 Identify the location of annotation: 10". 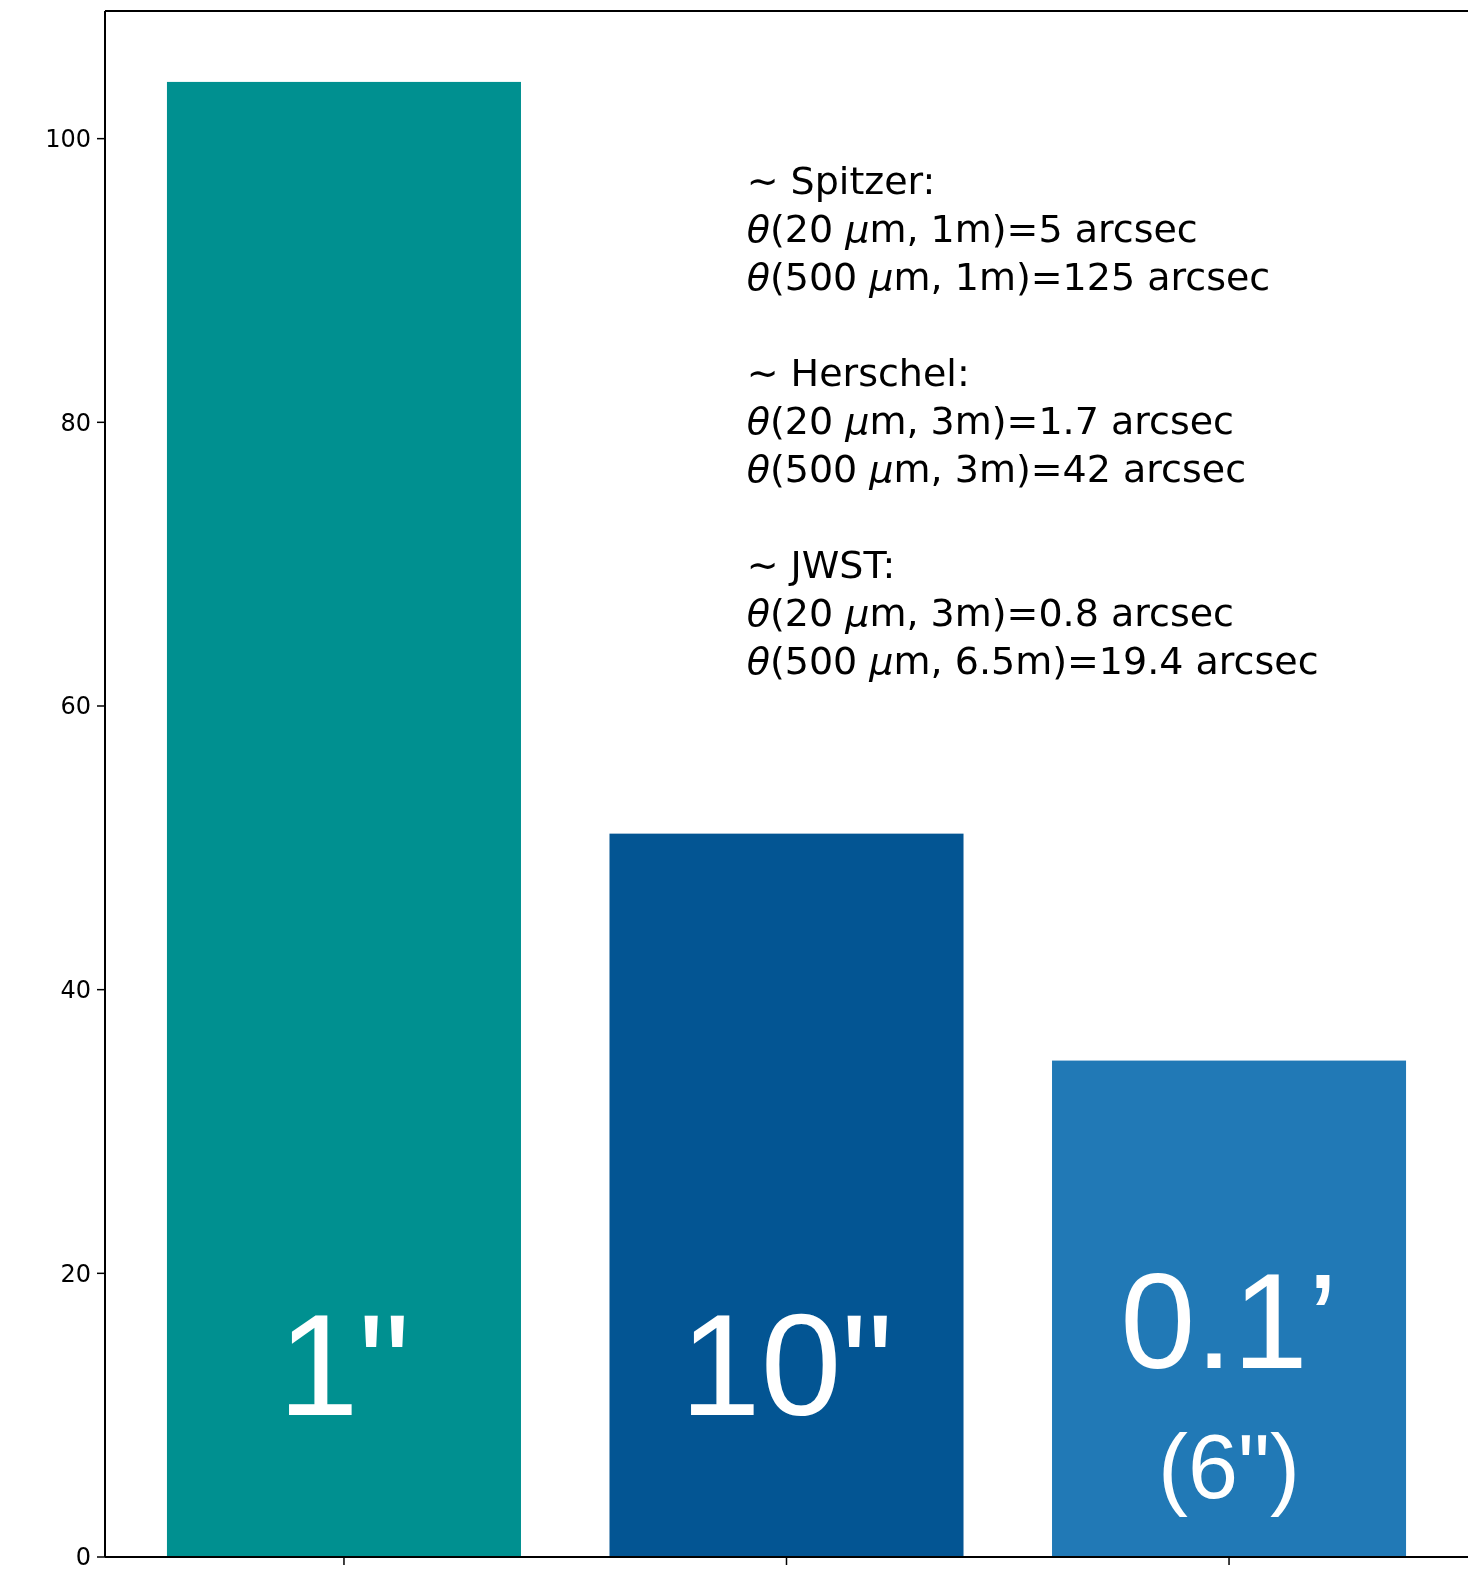
(786, 1365).